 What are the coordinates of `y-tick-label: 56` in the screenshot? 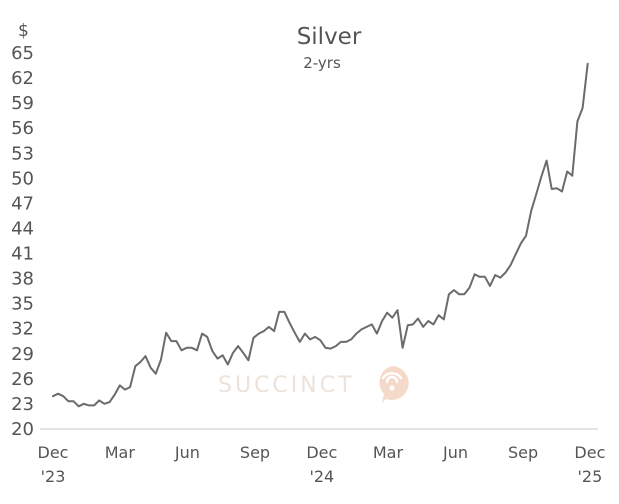 It's located at (22, 128).